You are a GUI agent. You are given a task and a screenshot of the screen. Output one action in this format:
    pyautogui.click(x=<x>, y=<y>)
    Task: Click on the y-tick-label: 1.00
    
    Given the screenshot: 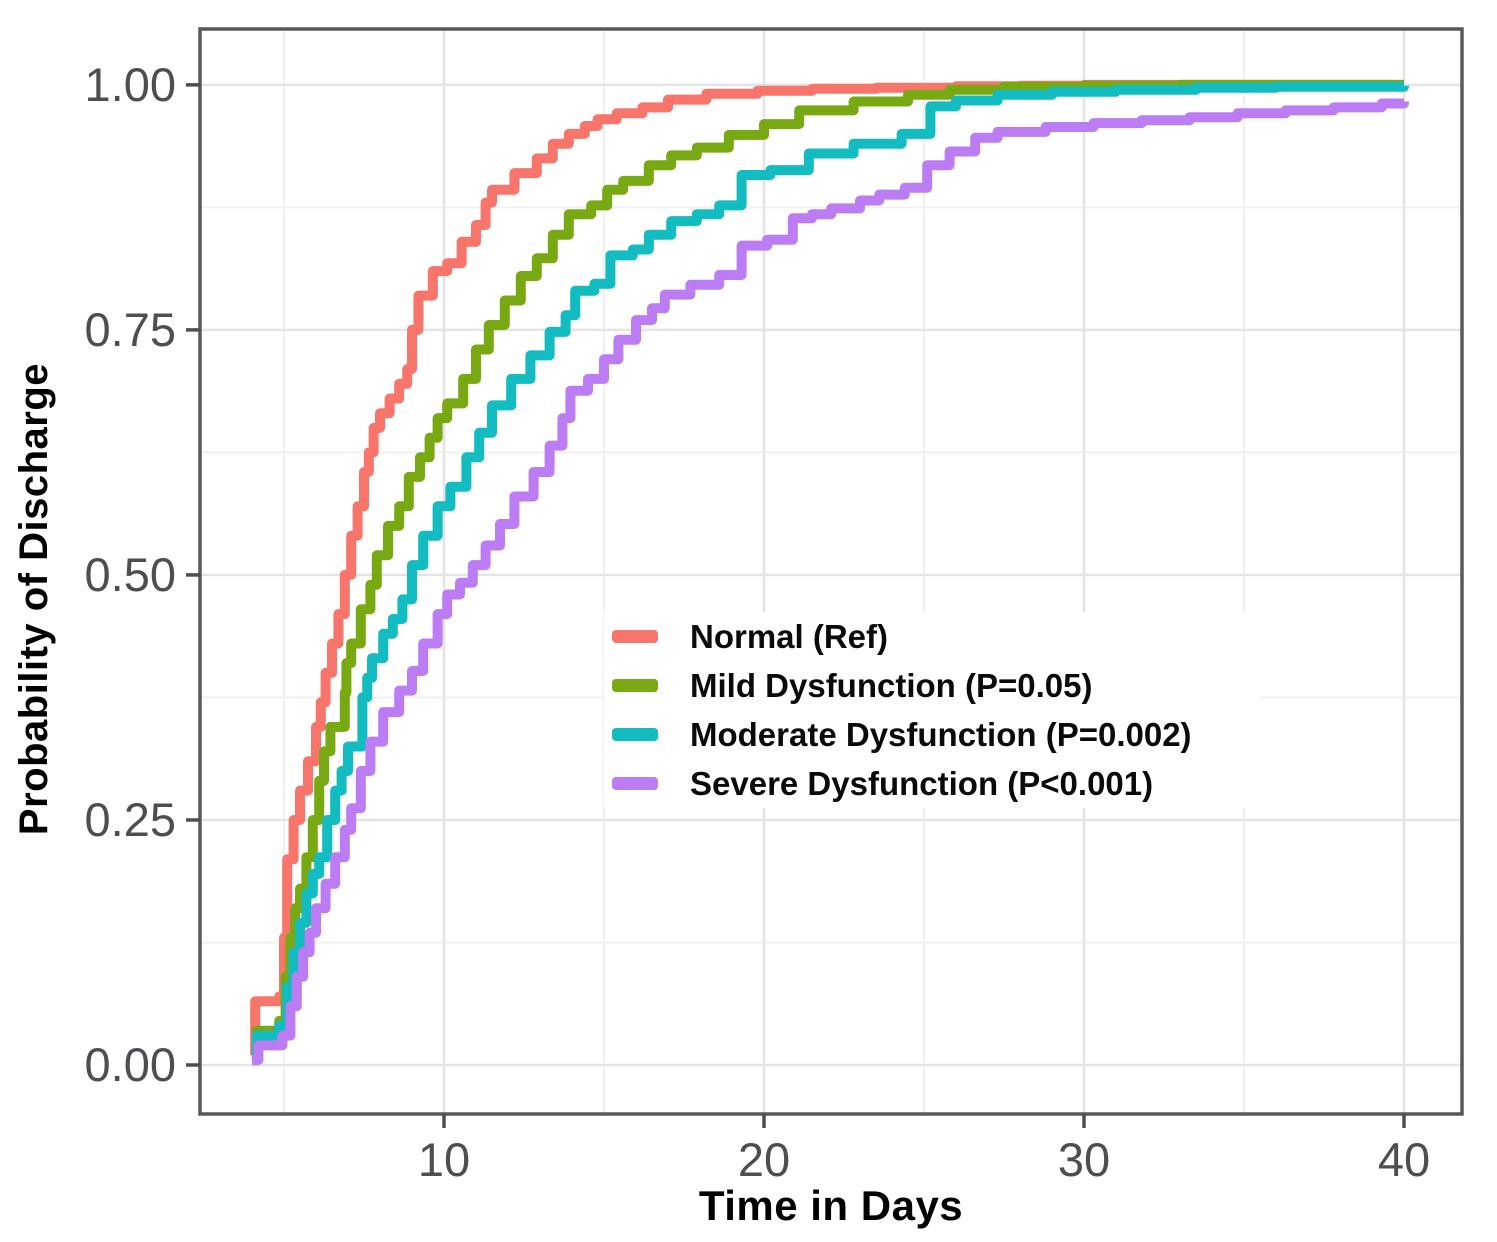 What is the action you would take?
    pyautogui.click(x=130, y=84)
    